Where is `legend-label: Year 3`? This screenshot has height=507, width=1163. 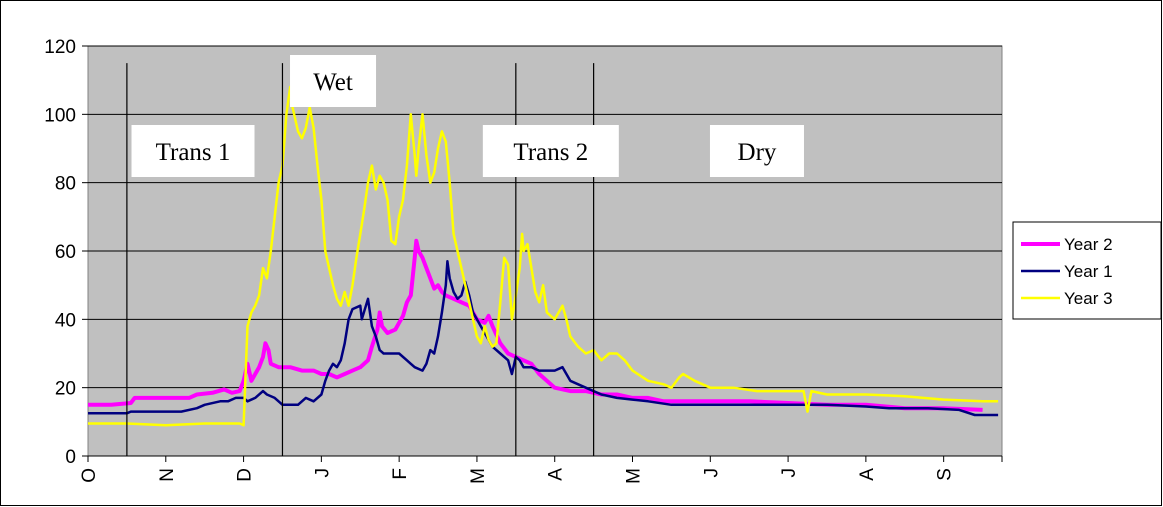
legend-label: Year 3 is located at coordinates (1088, 298).